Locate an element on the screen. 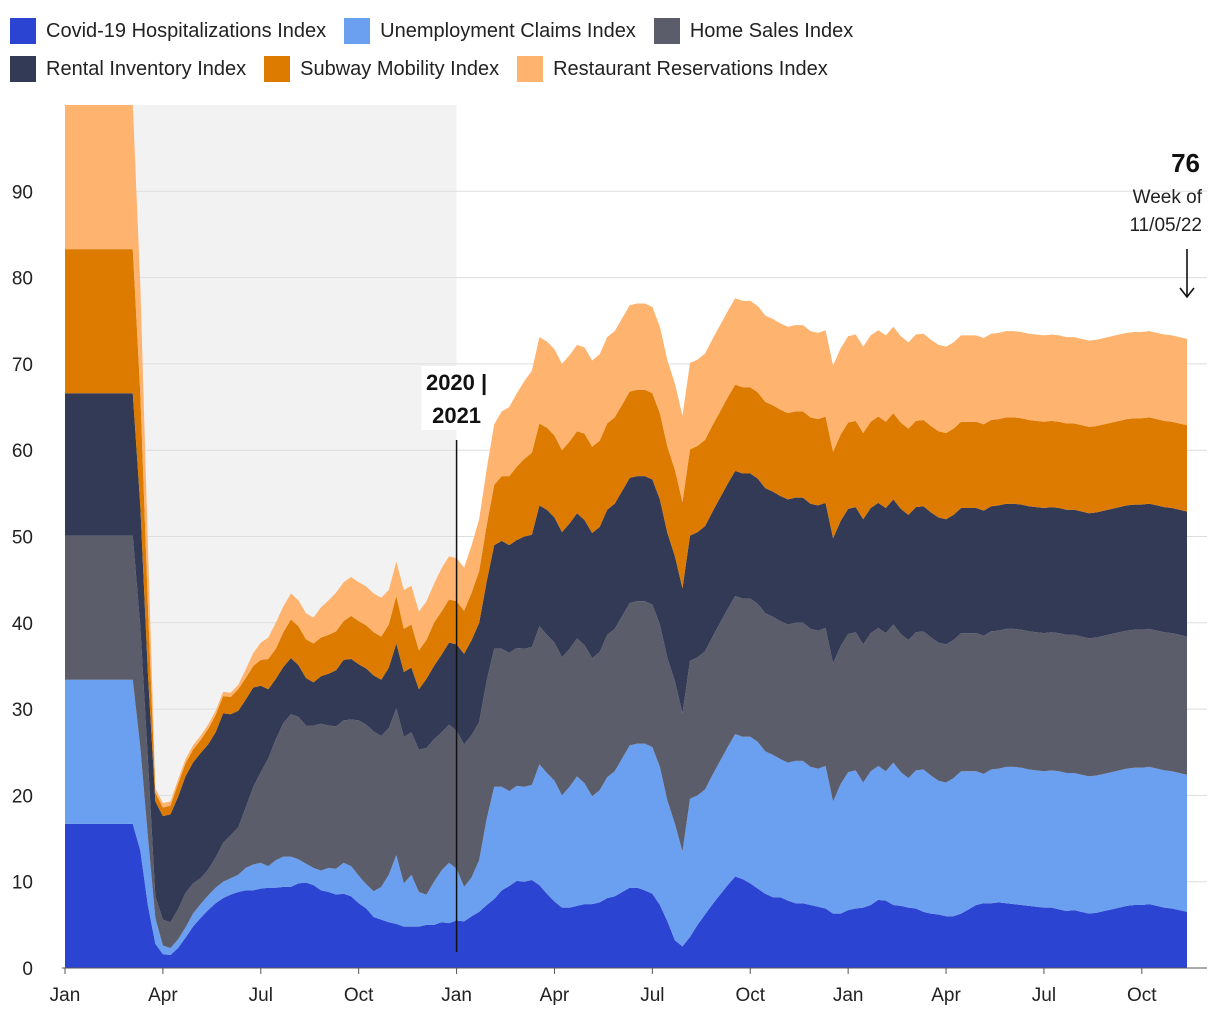 The height and width of the screenshot is (1020, 1220). legend-swatch-subway is located at coordinates (277, 69).